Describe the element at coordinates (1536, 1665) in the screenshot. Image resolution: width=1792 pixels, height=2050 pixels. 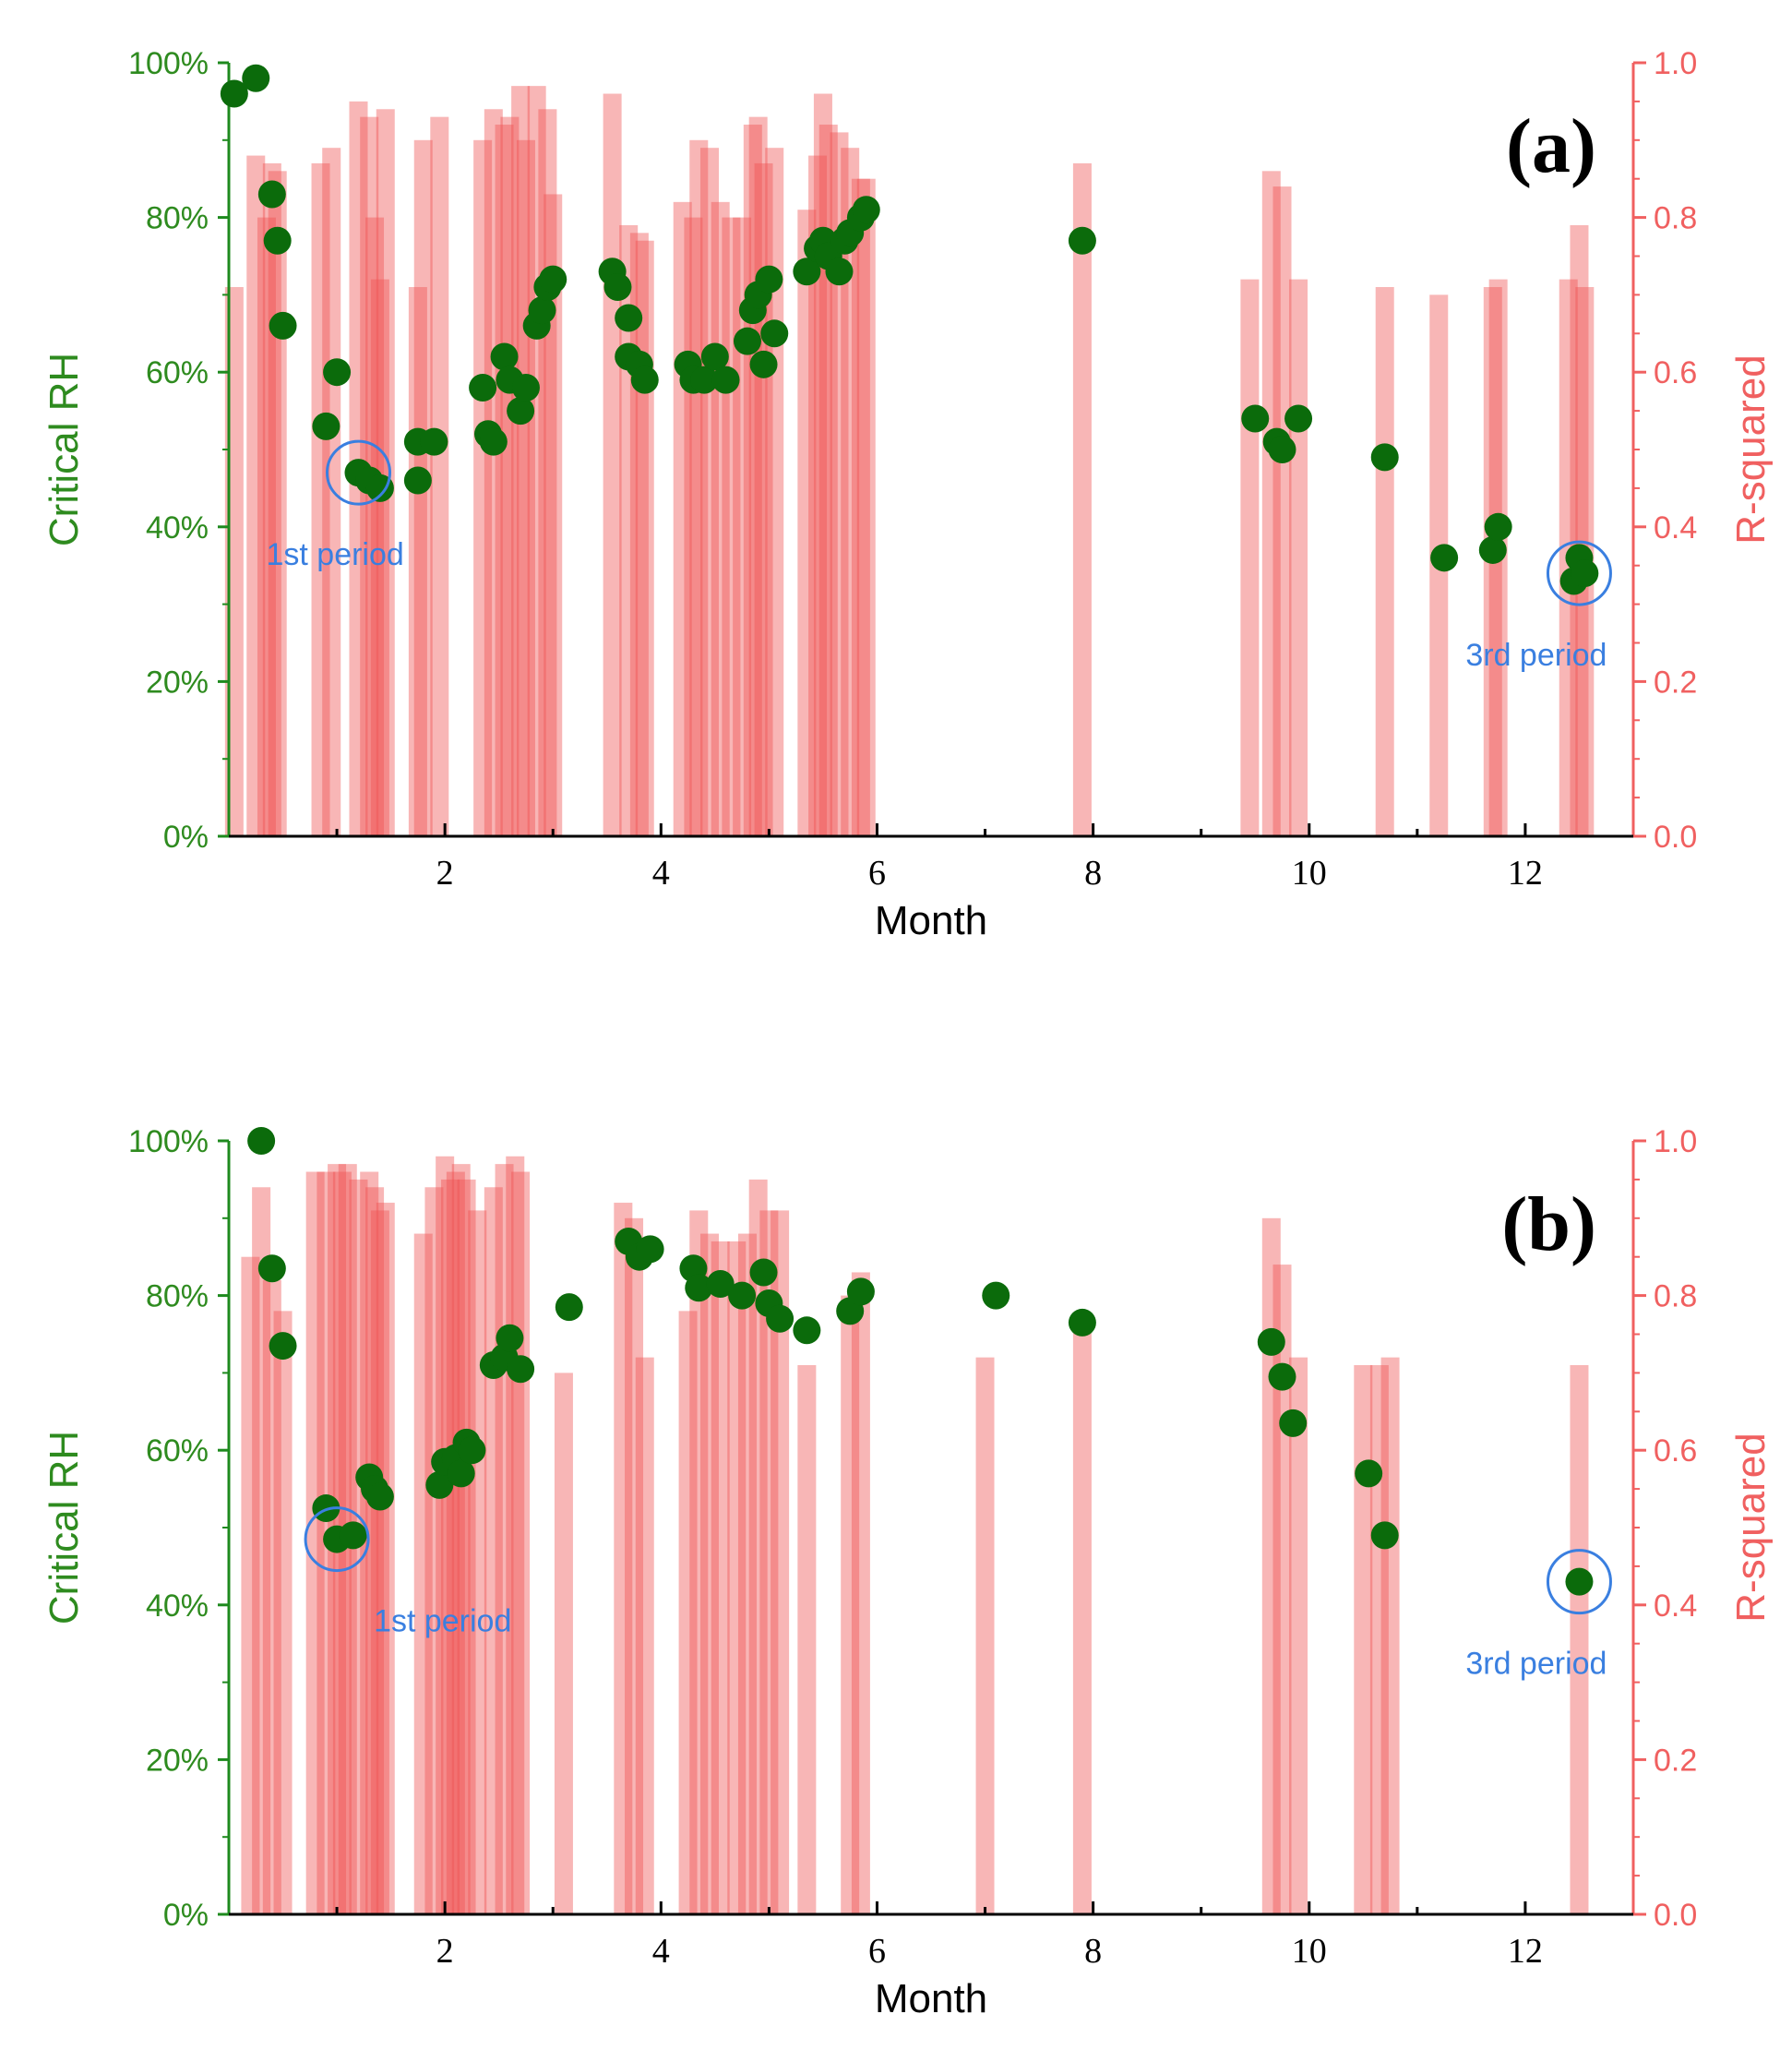
I see `period-annotation: 3rd period` at that location.